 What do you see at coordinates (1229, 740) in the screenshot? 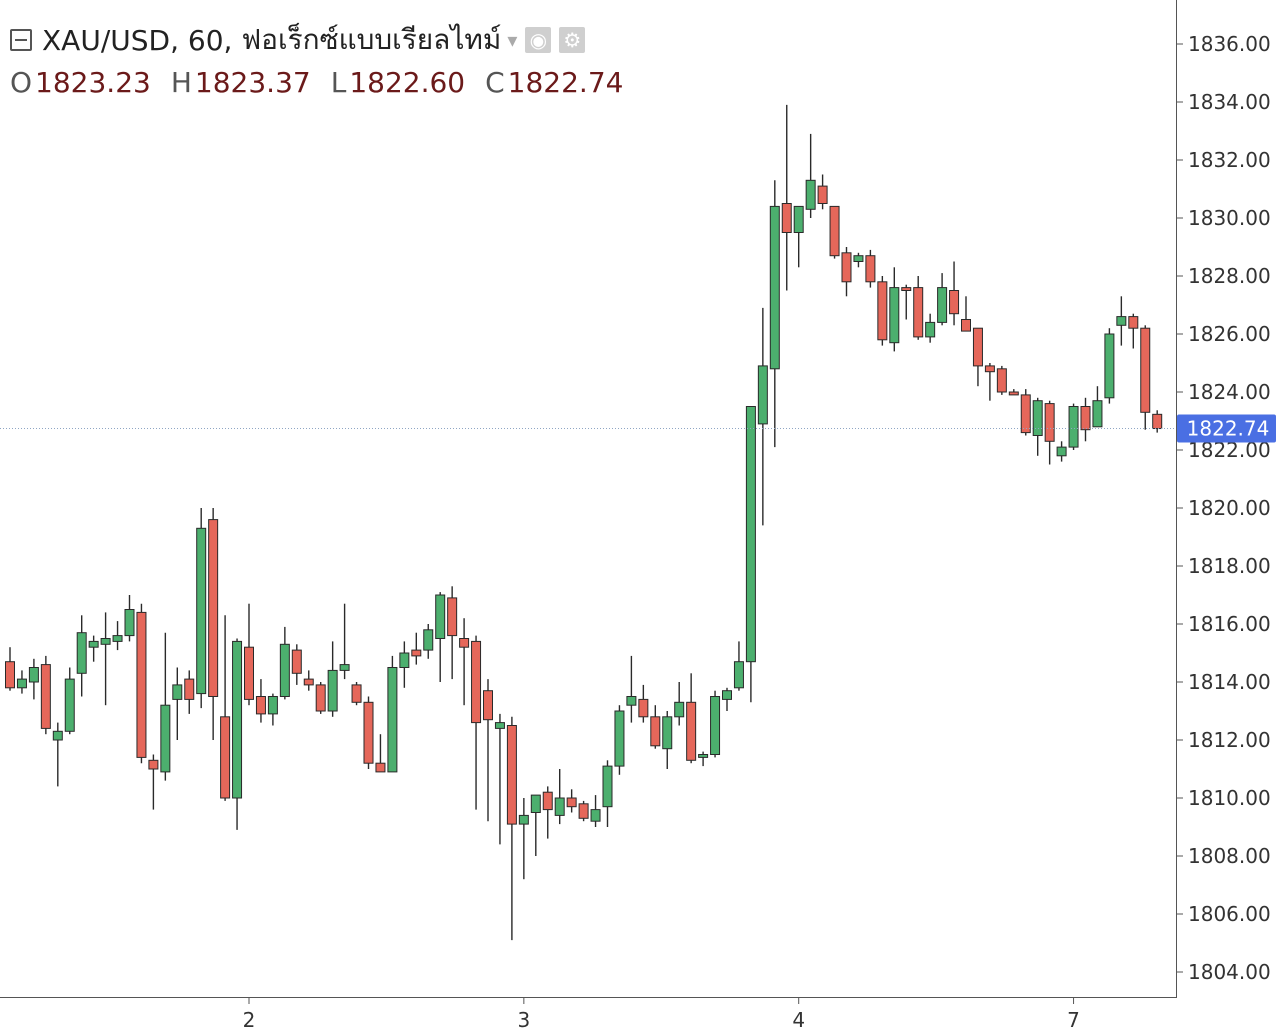
I see `y-tick-label: 1812.00` at bounding box center [1229, 740].